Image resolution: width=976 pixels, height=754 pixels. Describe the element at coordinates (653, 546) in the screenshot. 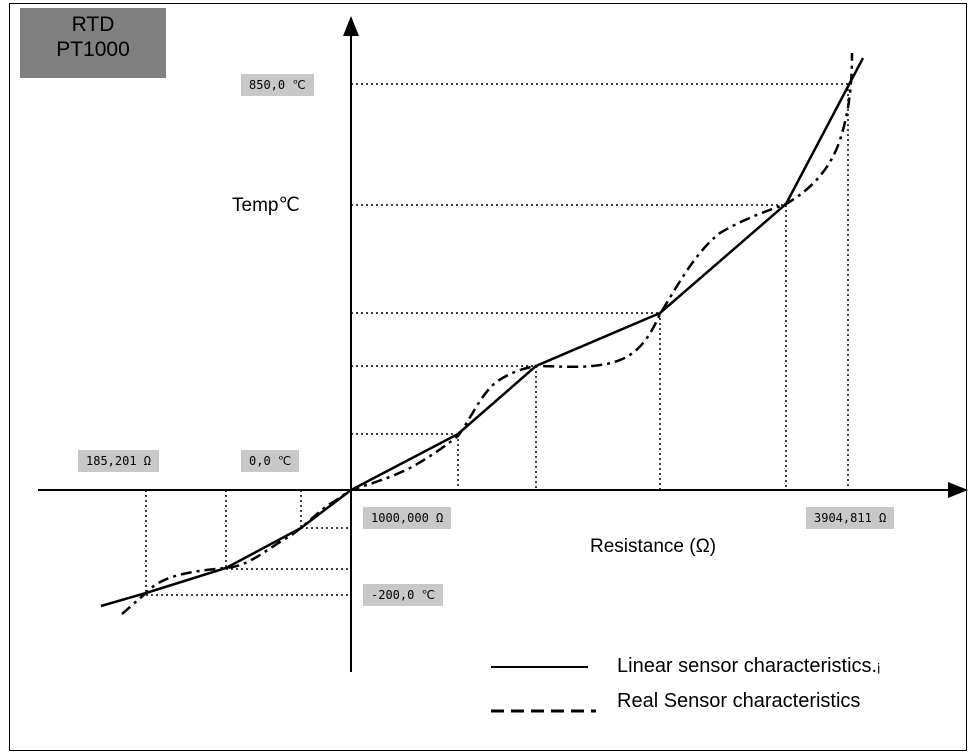

I see `x-axis-label: Resistance (Ω)` at that location.